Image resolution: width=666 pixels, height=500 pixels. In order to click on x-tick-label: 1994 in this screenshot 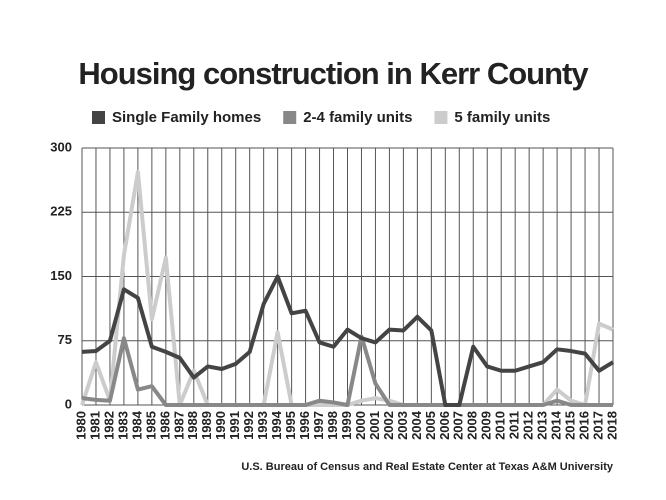, I will do `click(276, 425)`.